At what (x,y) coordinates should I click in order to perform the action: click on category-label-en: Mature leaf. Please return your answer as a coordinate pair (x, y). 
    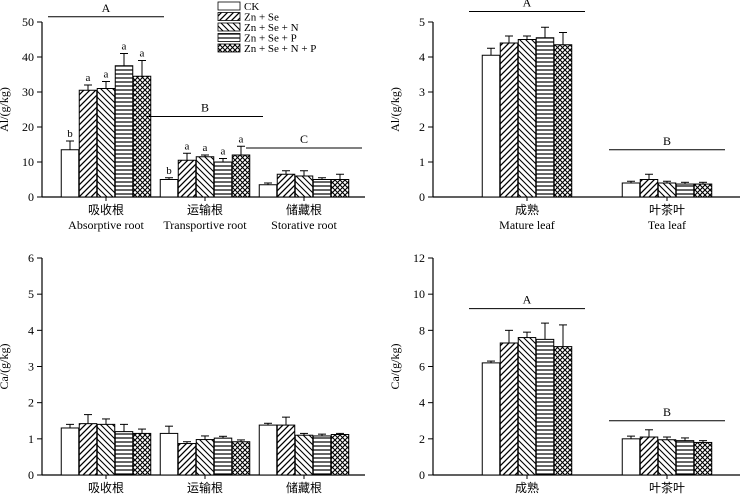
    Looking at the image, I should click on (527, 225).